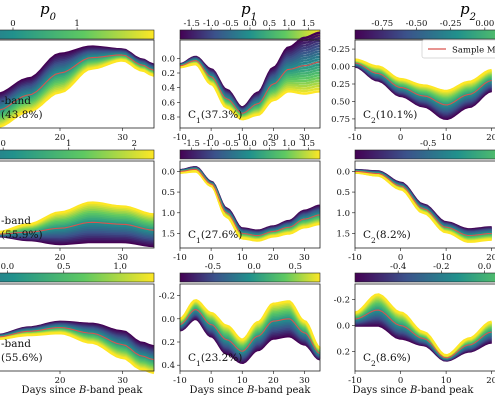  I want to click on x-tick-label: 30, so click(304, 258).